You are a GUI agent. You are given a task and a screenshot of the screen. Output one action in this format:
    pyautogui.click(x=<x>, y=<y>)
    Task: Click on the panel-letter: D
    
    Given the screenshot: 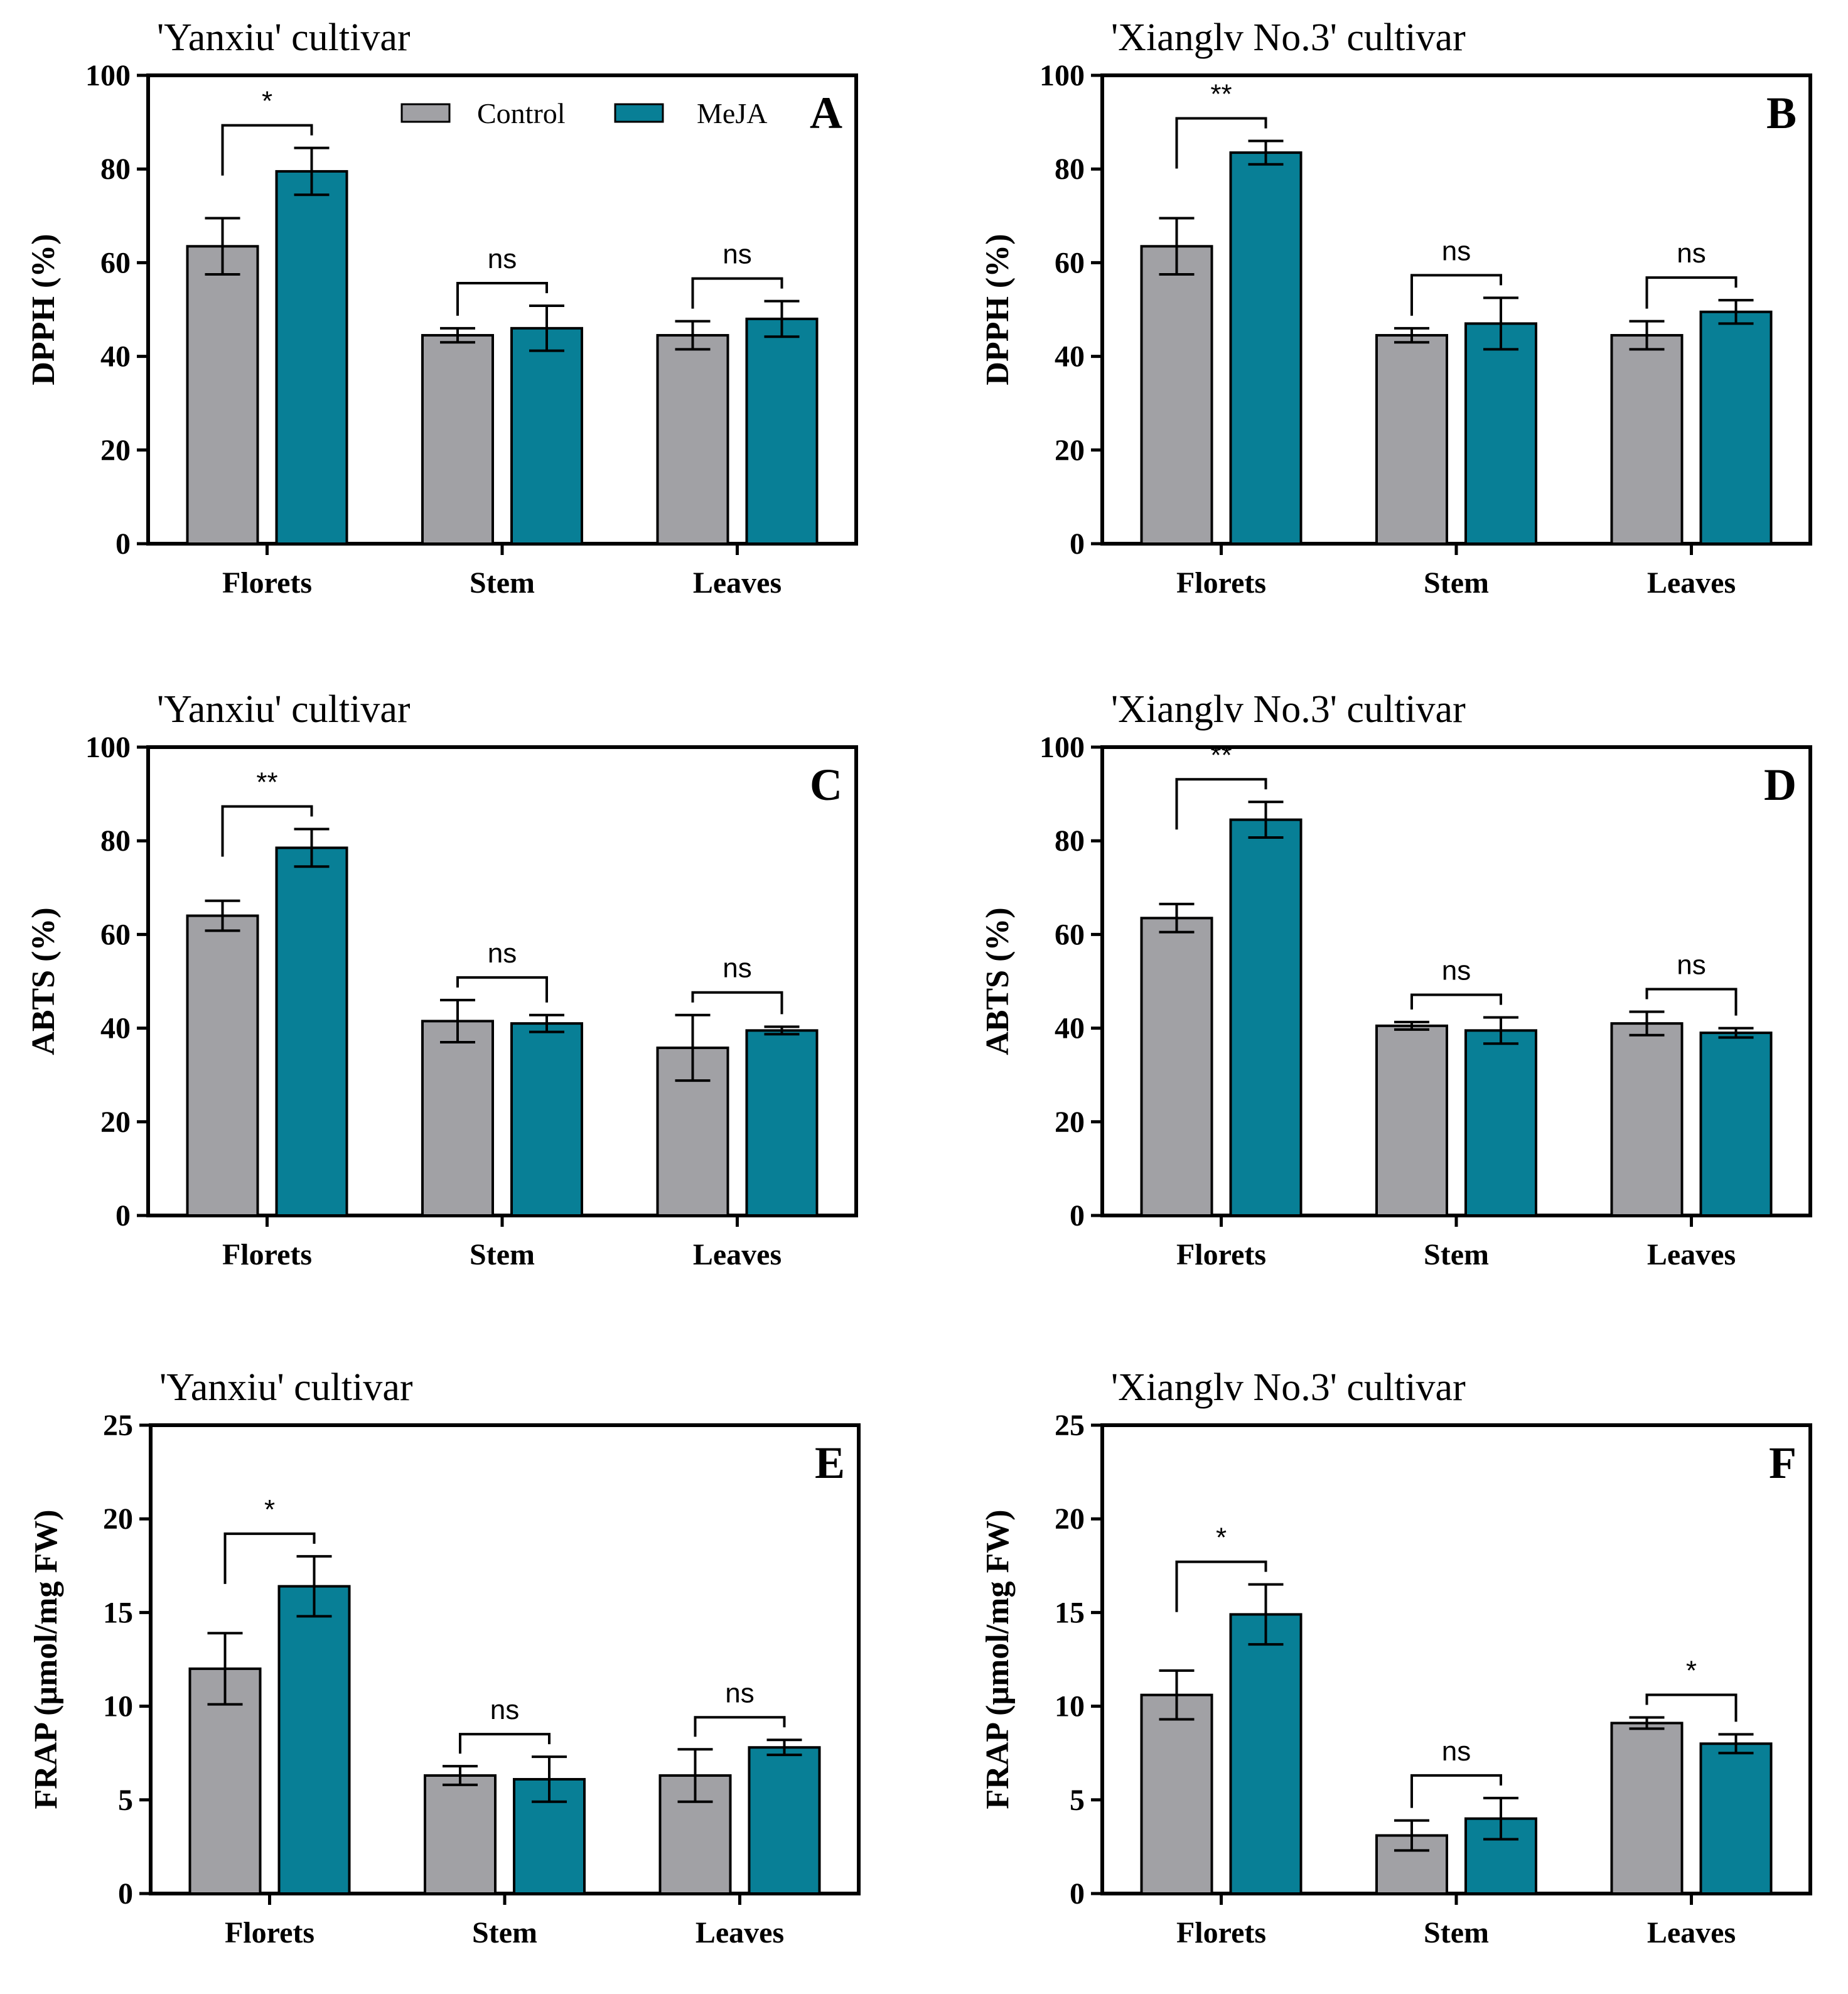 What is the action you would take?
    pyautogui.click(x=1780, y=785)
    